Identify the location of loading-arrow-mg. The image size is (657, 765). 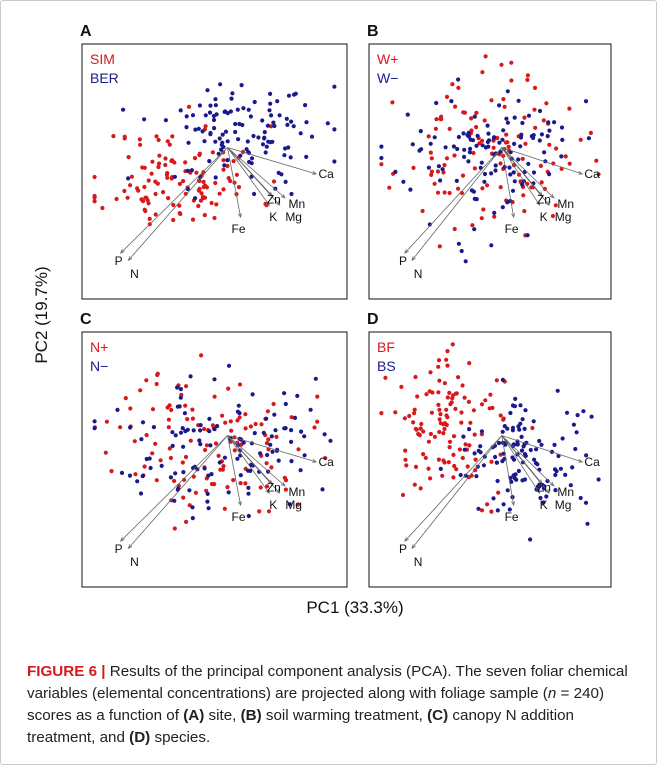
(525, 464).